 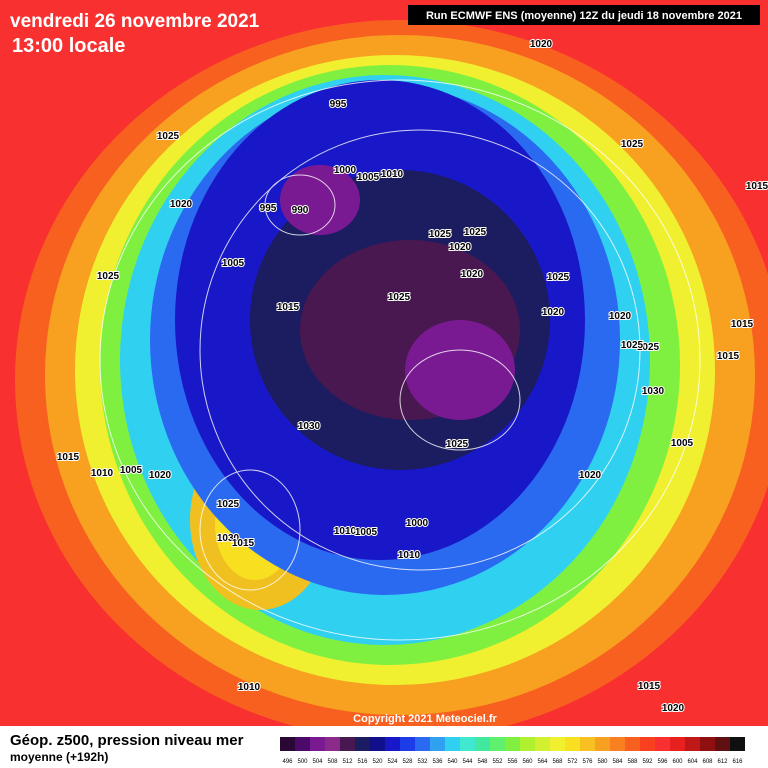 What do you see at coordinates (737, 762) in the screenshot?
I see `scale-label: 616` at bounding box center [737, 762].